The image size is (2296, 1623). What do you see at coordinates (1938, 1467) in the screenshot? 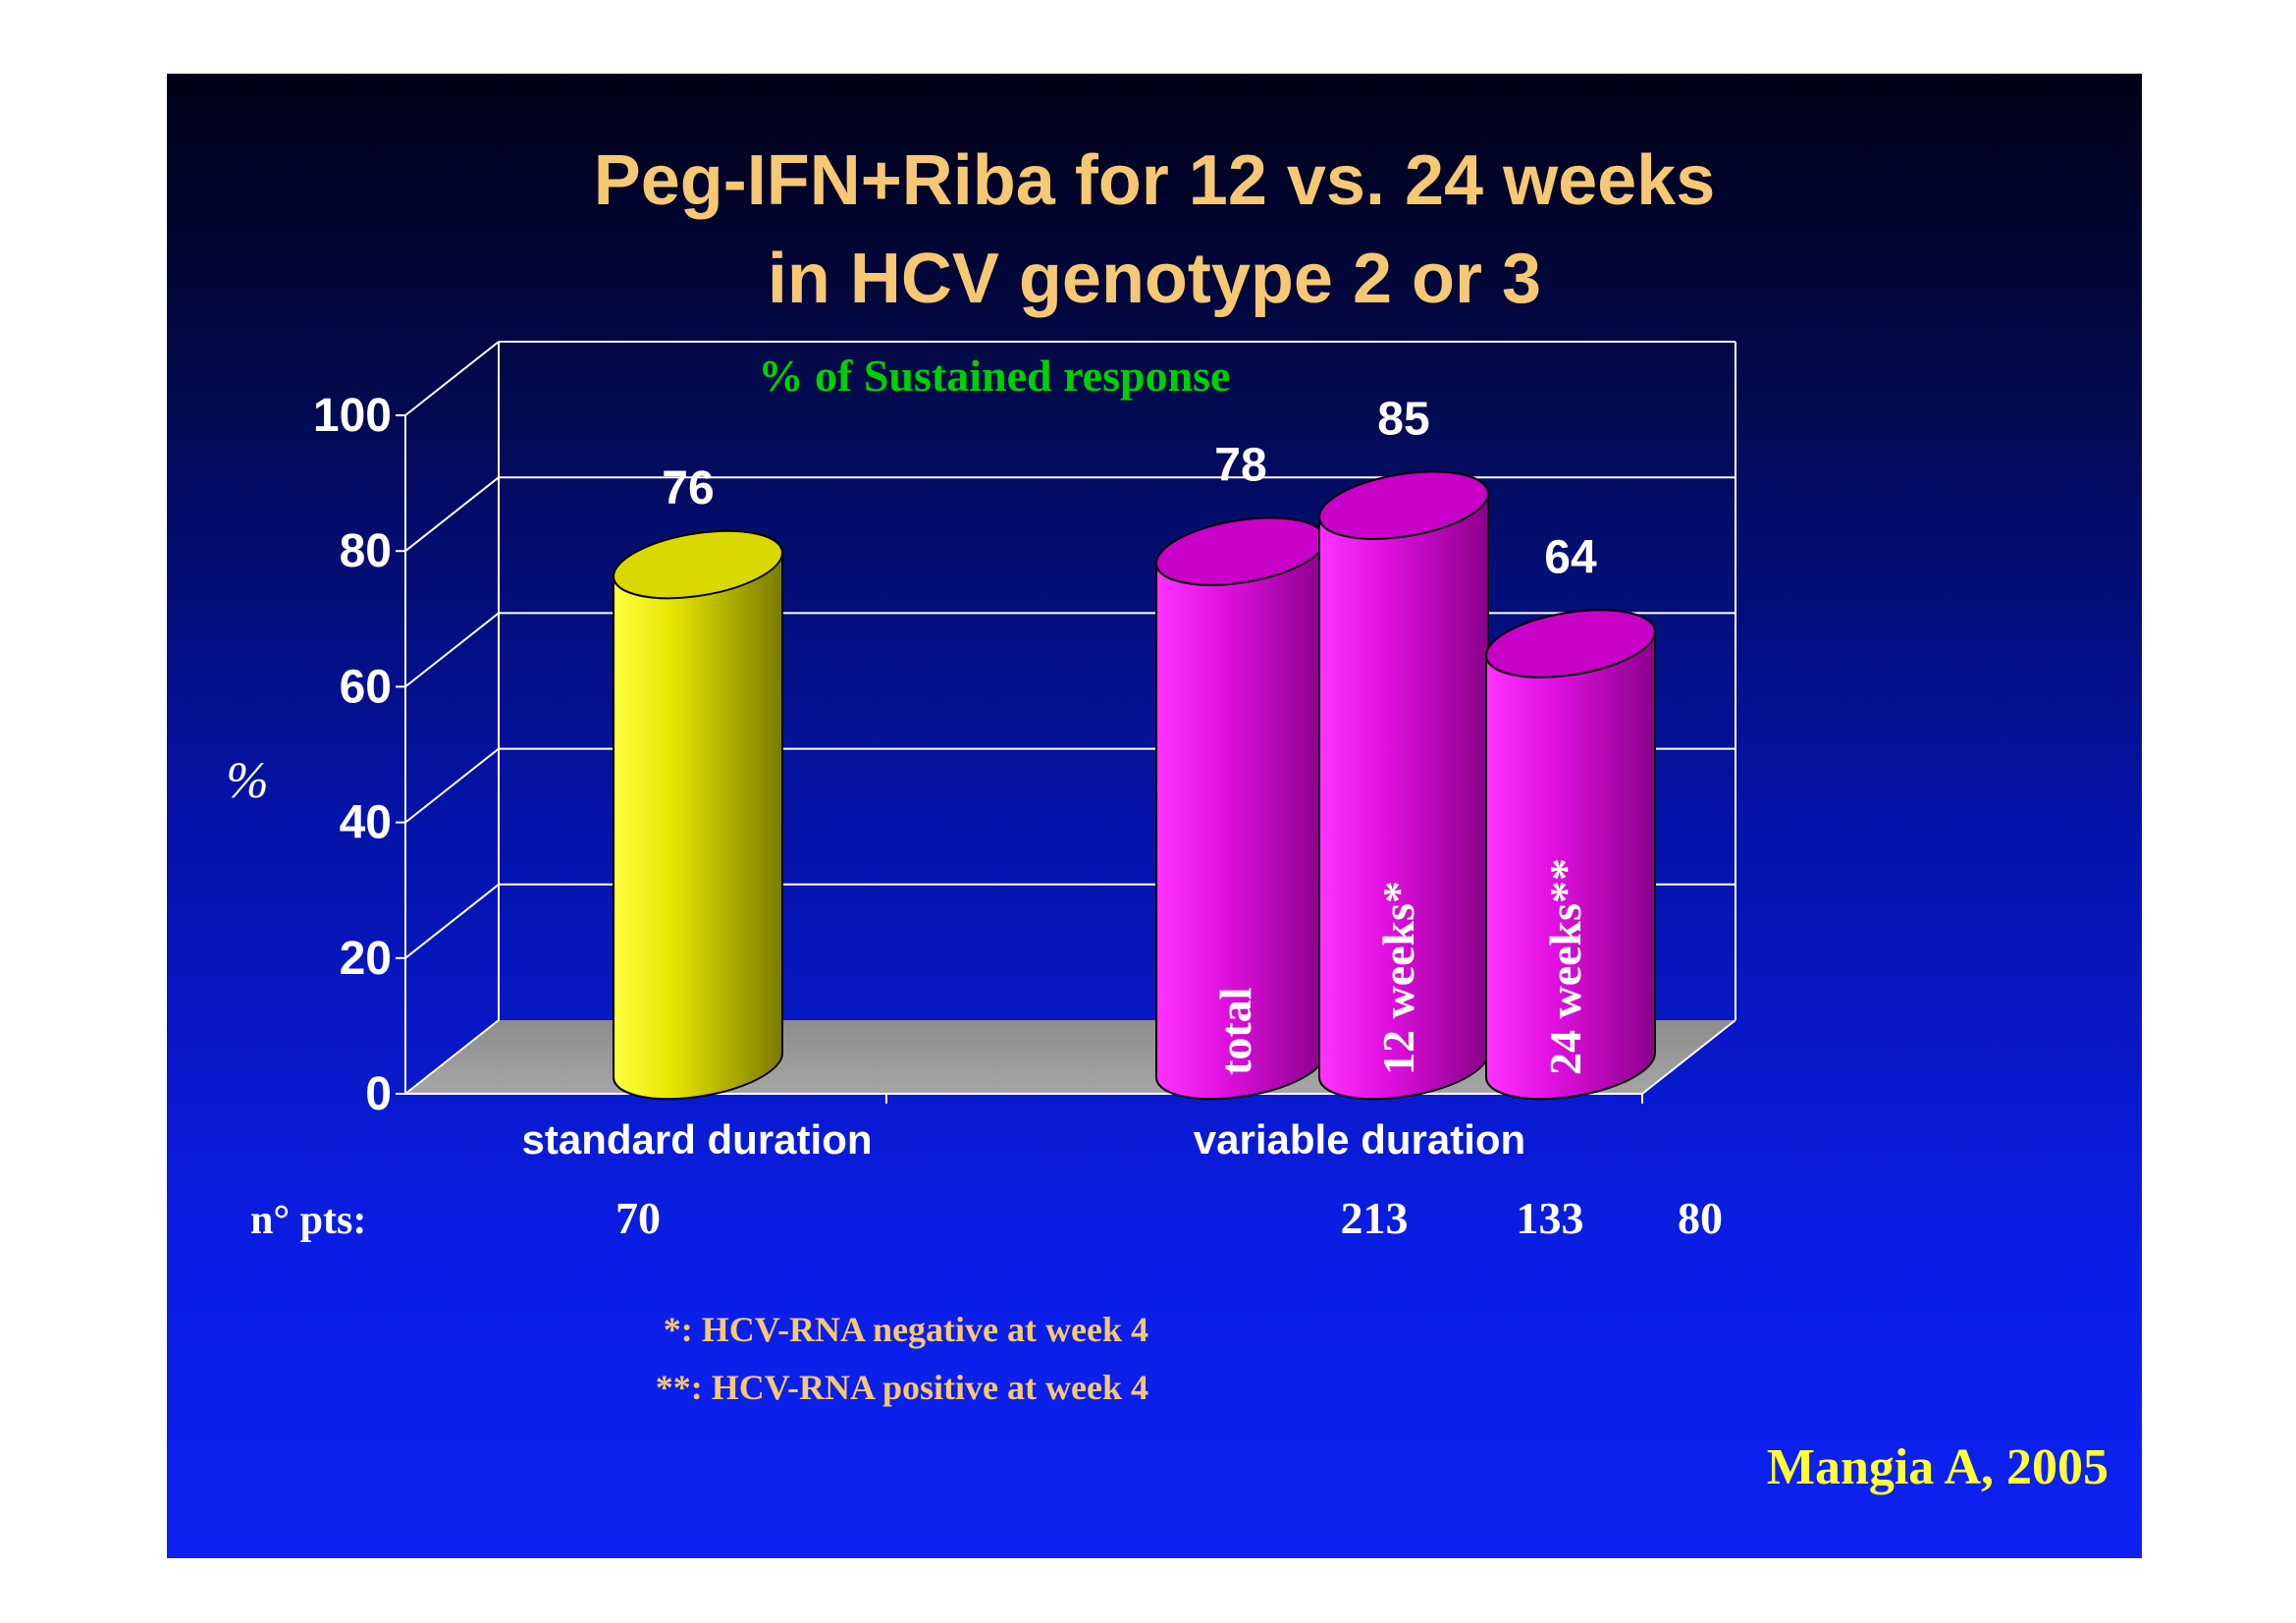
I see `citation: Mangia A, 2005` at bounding box center [1938, 1467].